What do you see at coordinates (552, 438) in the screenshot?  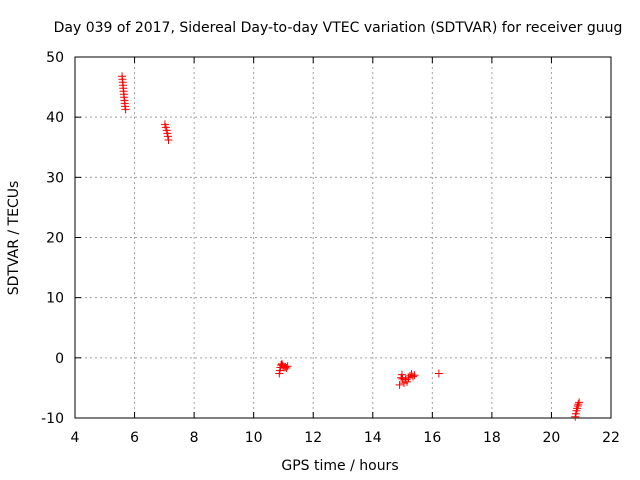 I see `x-tick-label: 20` at bounding box center [552, 438].